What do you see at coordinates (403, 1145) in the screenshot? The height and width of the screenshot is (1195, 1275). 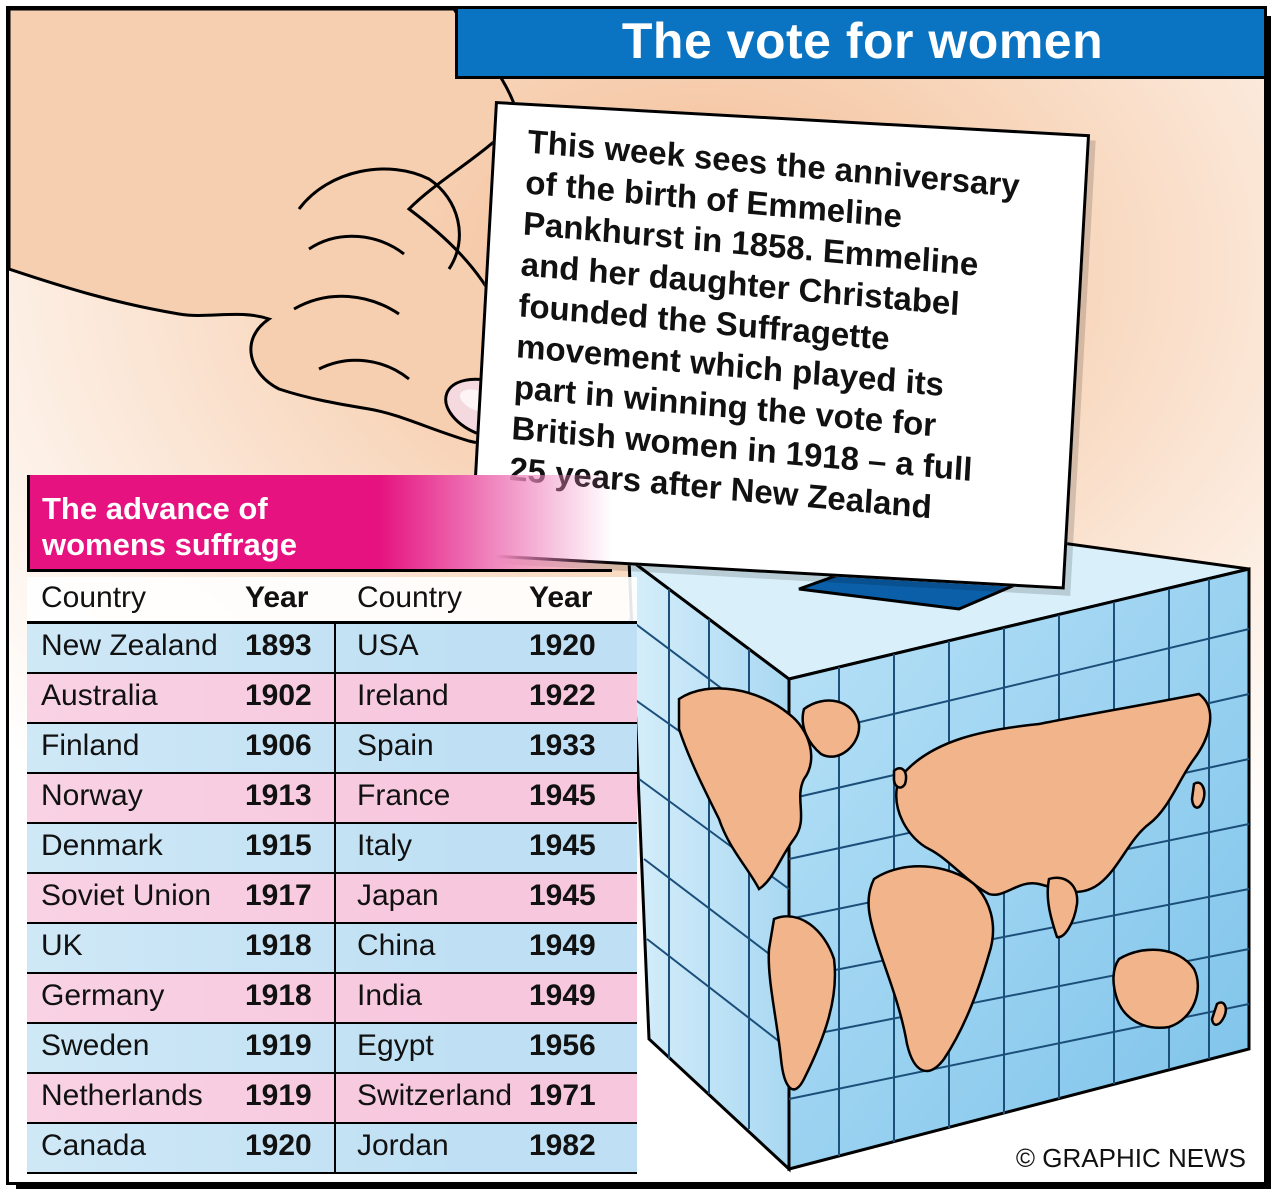 I see `country-cell: Jordan` at bounding box center [403, 1145].